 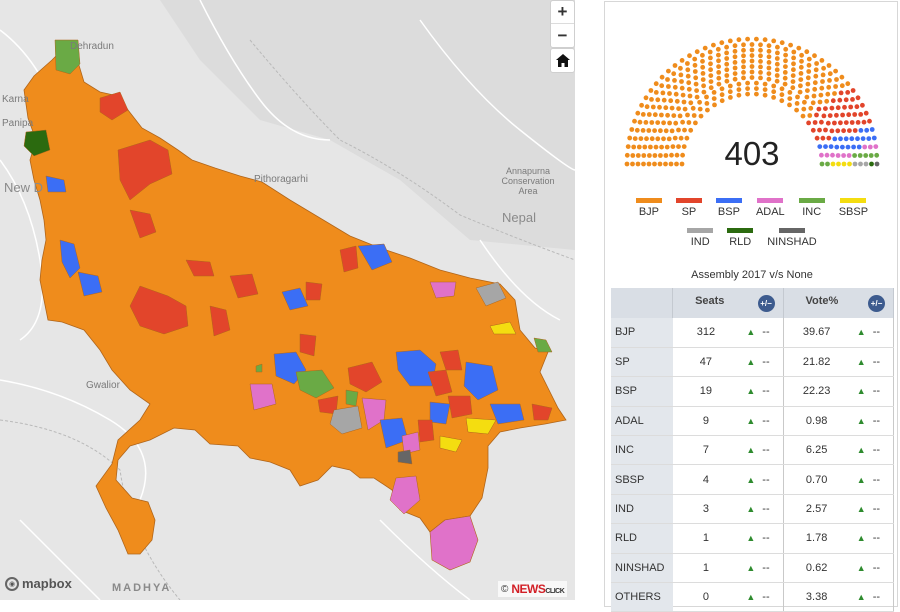 What do you see at coordinates (454, 543) in the screenshot?
I see `region-adal-south` at bounding box center [454, 543].